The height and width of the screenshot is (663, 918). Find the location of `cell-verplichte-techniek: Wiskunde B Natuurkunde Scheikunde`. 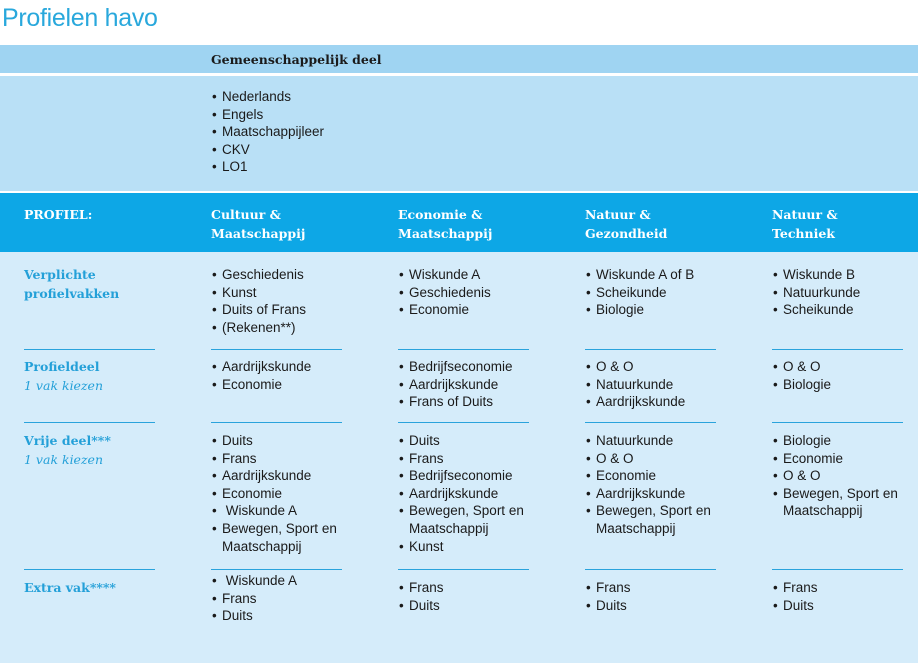

cell-verplichte-techniek: Wiskunde B Natuurkunde Scheikunde is located at coordinates (816, 292).